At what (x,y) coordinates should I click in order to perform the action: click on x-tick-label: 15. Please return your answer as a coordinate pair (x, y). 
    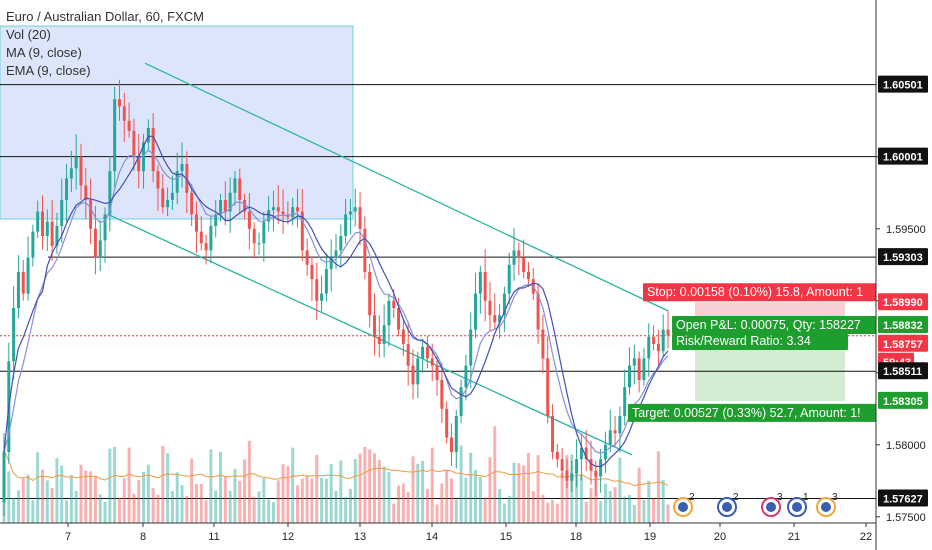
    Looking at the image, I should click on (506, 537).